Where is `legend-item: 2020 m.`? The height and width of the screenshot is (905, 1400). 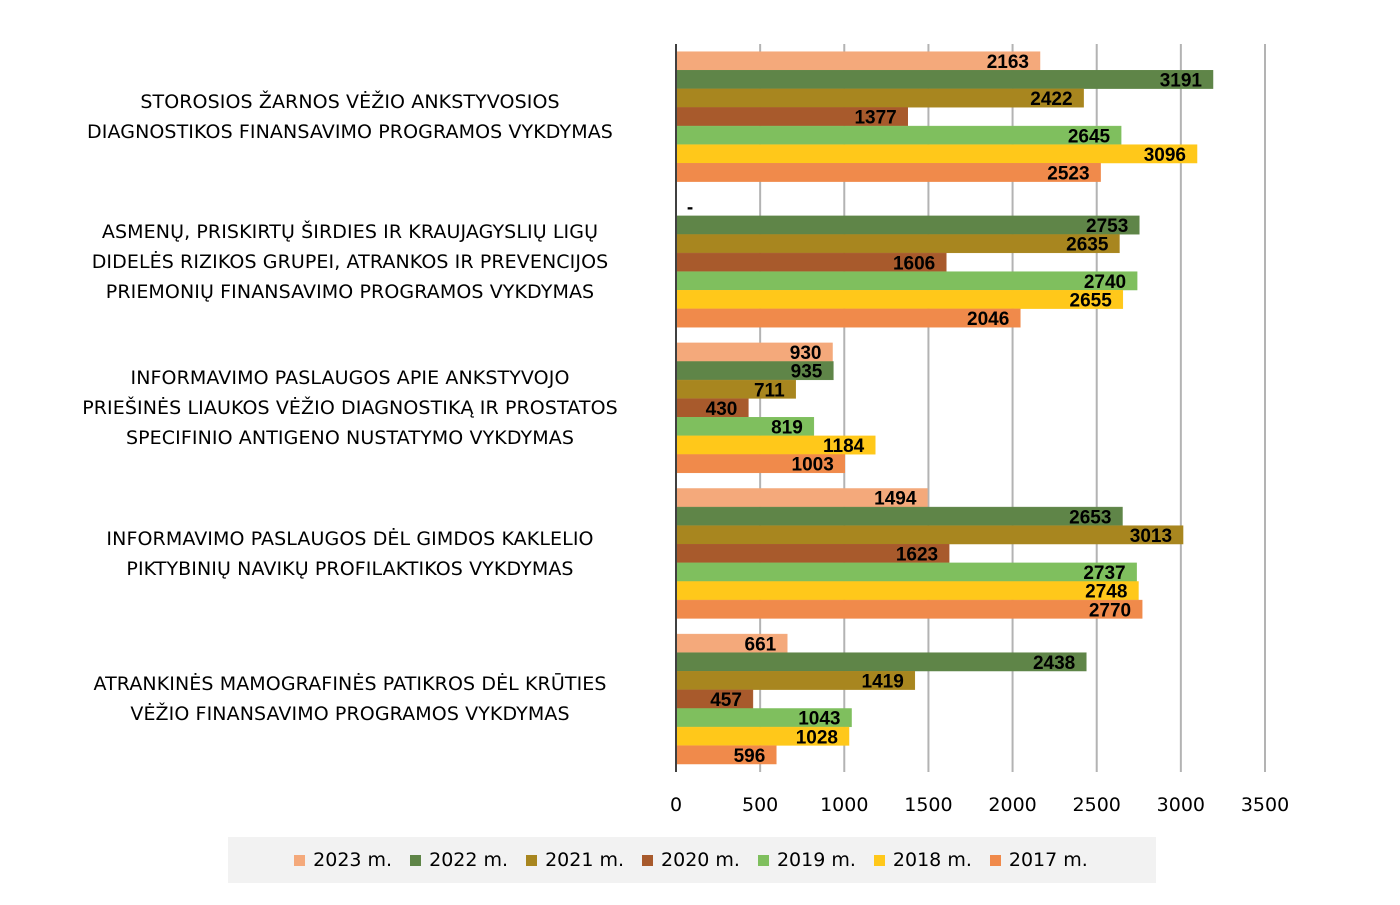
legend-item: 2020 m. is located at coordinates (691, 860).